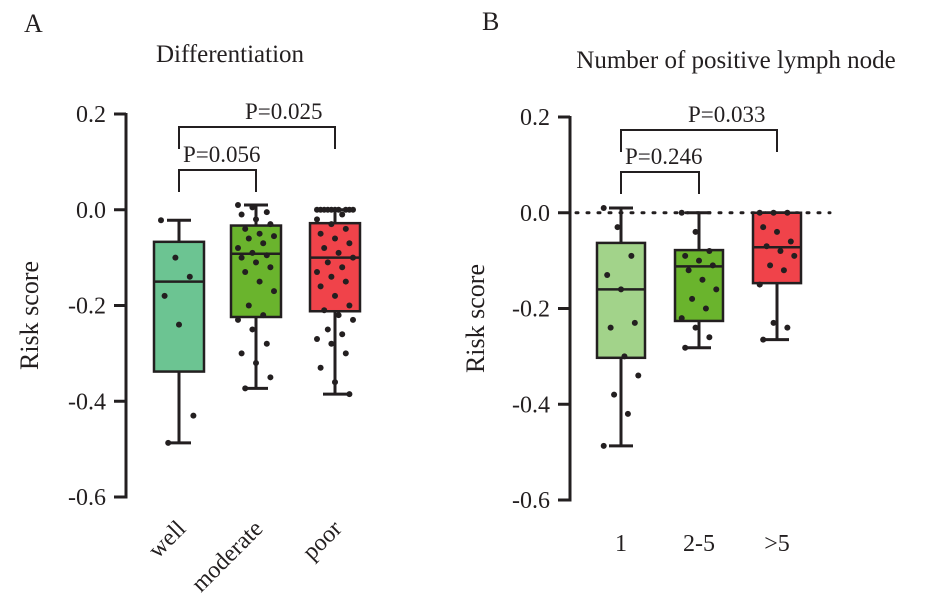 Image resolution: width=942 pixels, height=614 pixels. Describe the element at coordinates (490, 21) in the screenshot. I see `panel-letter: B` at that location.